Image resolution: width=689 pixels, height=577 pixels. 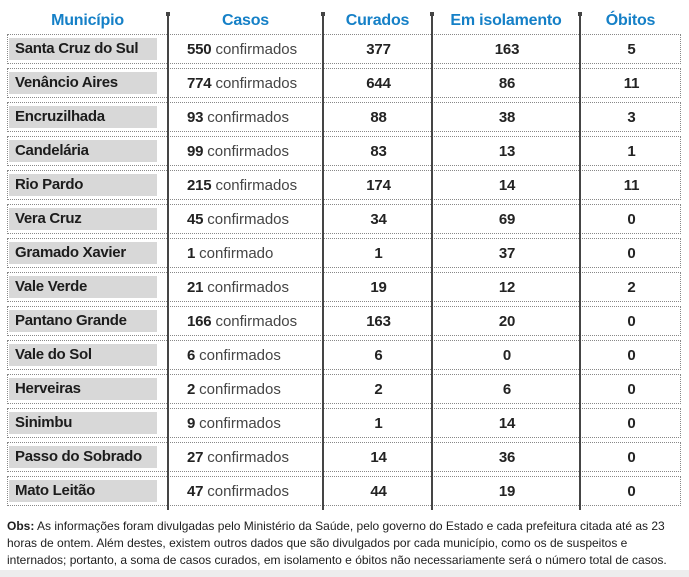 What do you see at coordinates (344, 117) in the screenshot?
I see `table-row: Encruzilhada 93 confirmados 88 38 3` at bounding box center [344, 117].